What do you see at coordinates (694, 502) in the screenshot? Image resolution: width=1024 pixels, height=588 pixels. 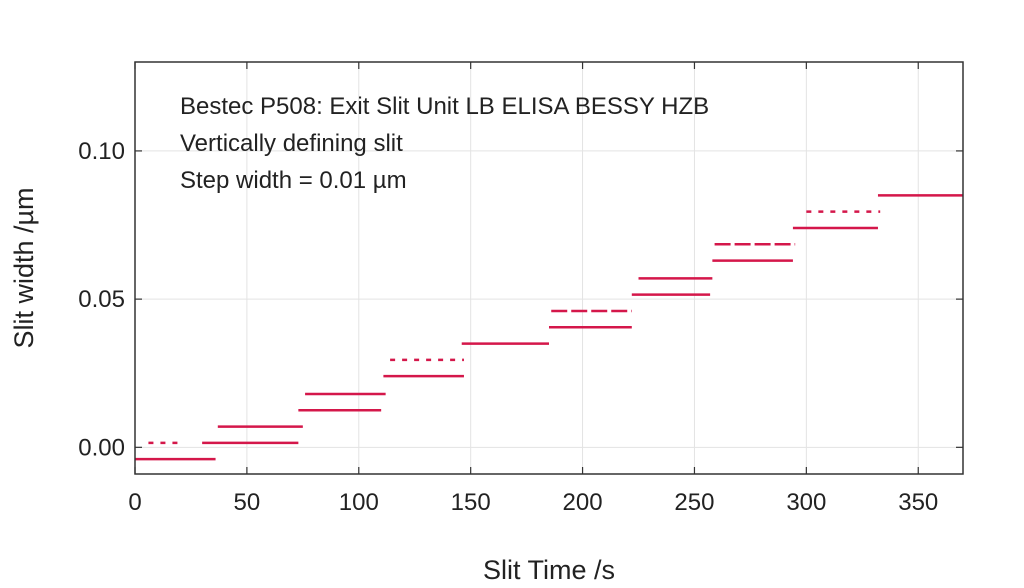 I see `x-tick-label: 250` at bounding box center [694, 502].